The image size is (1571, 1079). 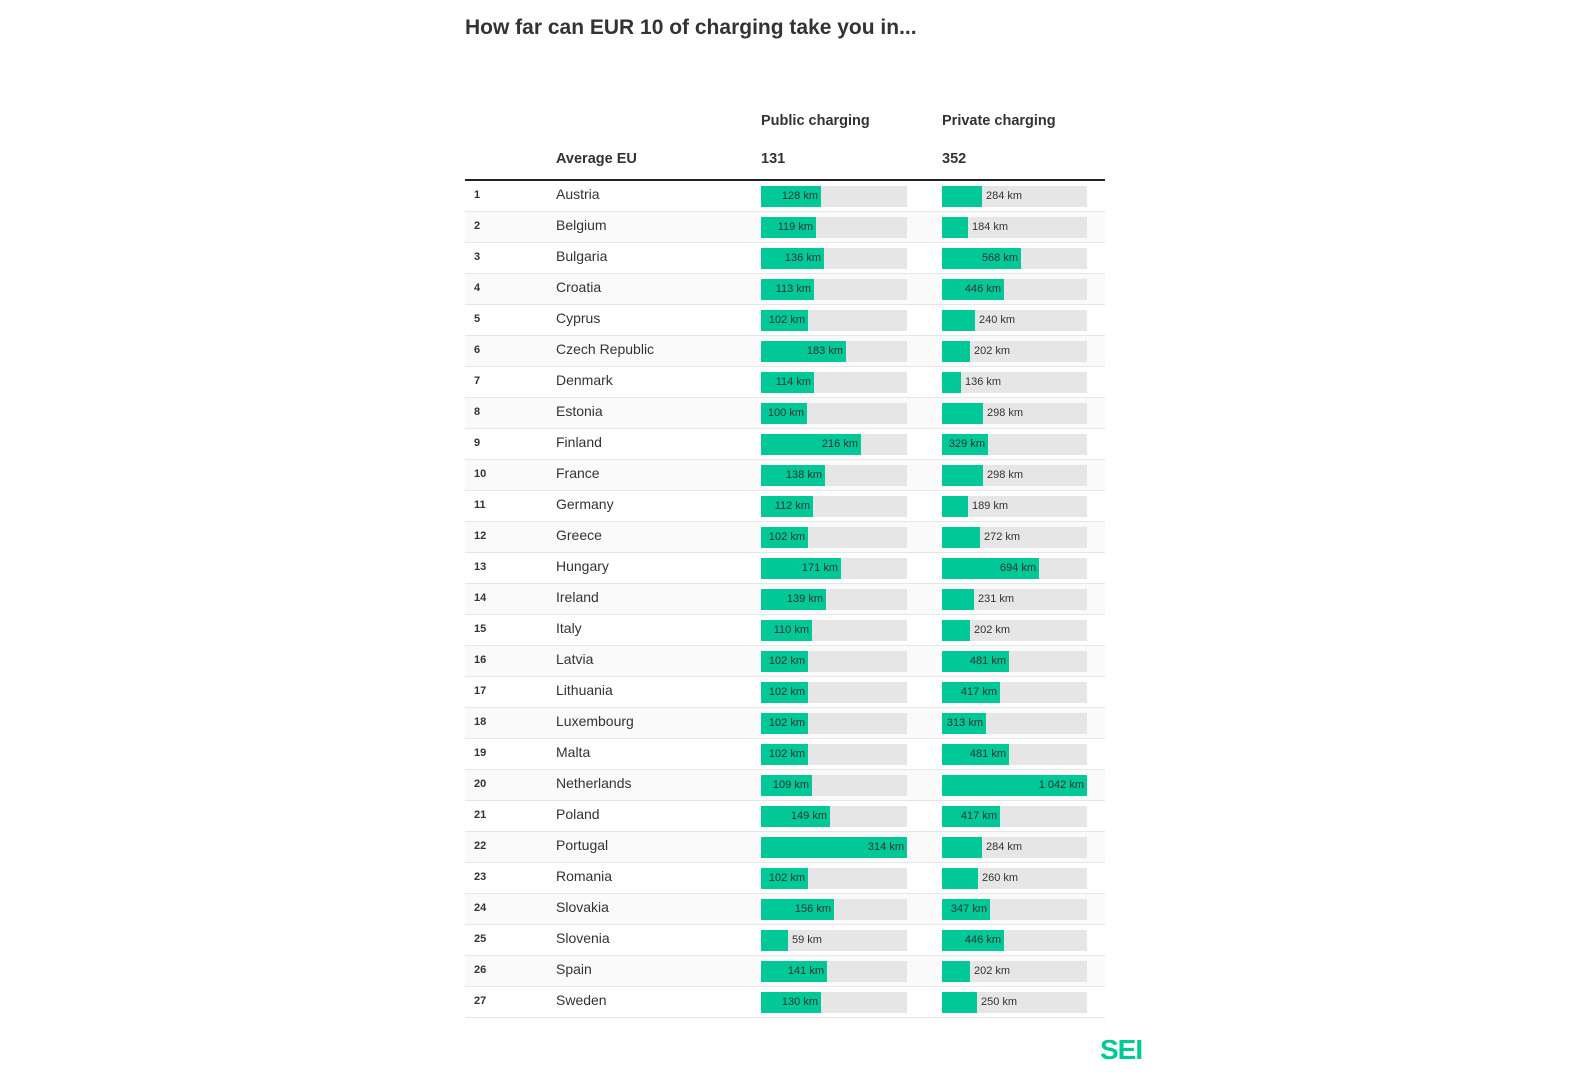 I want to click on public-value-label: 119 km, so click(x=795, y=227).